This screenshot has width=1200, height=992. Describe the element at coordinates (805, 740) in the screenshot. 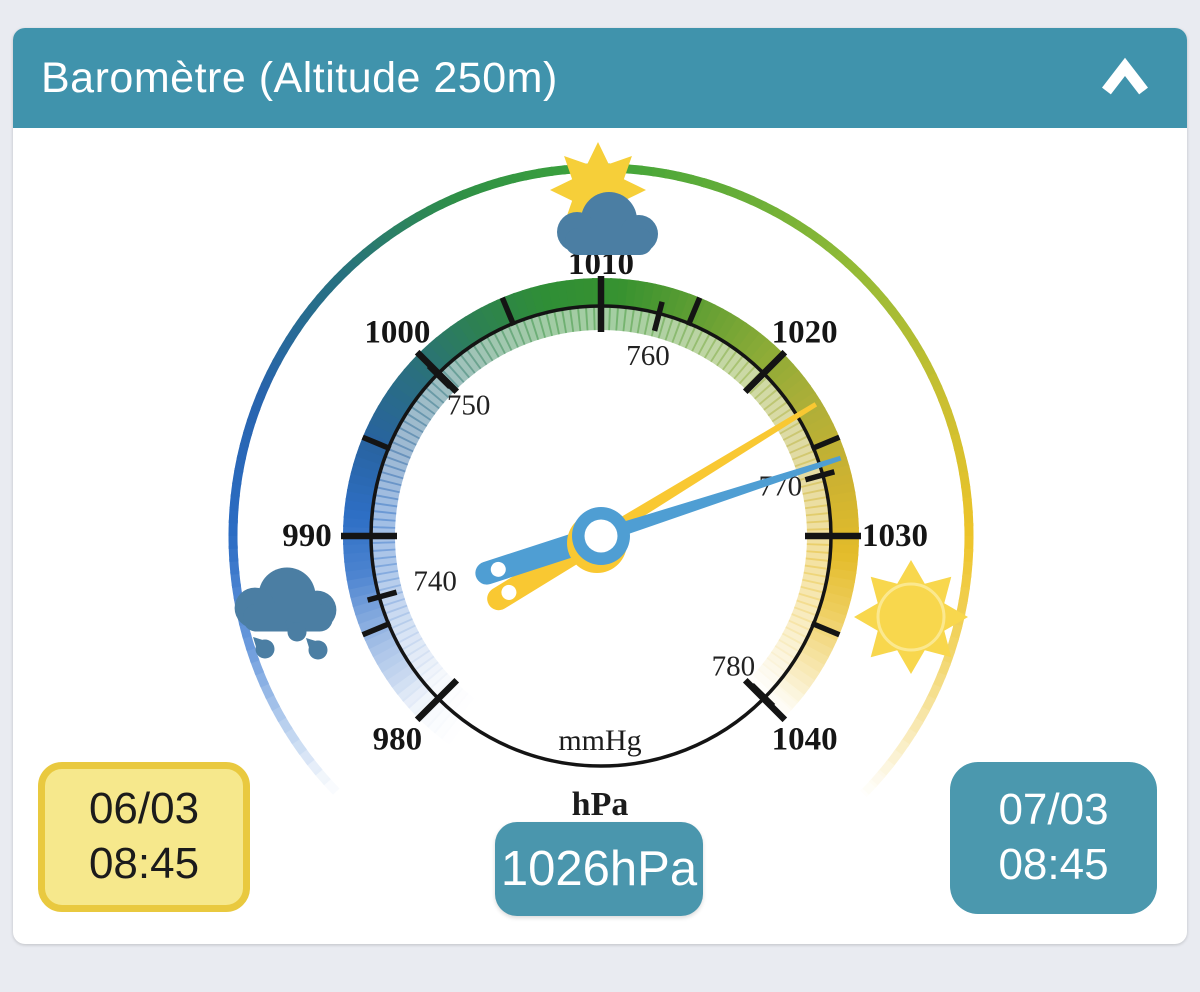

I see `svg-text: 1040` at that location.